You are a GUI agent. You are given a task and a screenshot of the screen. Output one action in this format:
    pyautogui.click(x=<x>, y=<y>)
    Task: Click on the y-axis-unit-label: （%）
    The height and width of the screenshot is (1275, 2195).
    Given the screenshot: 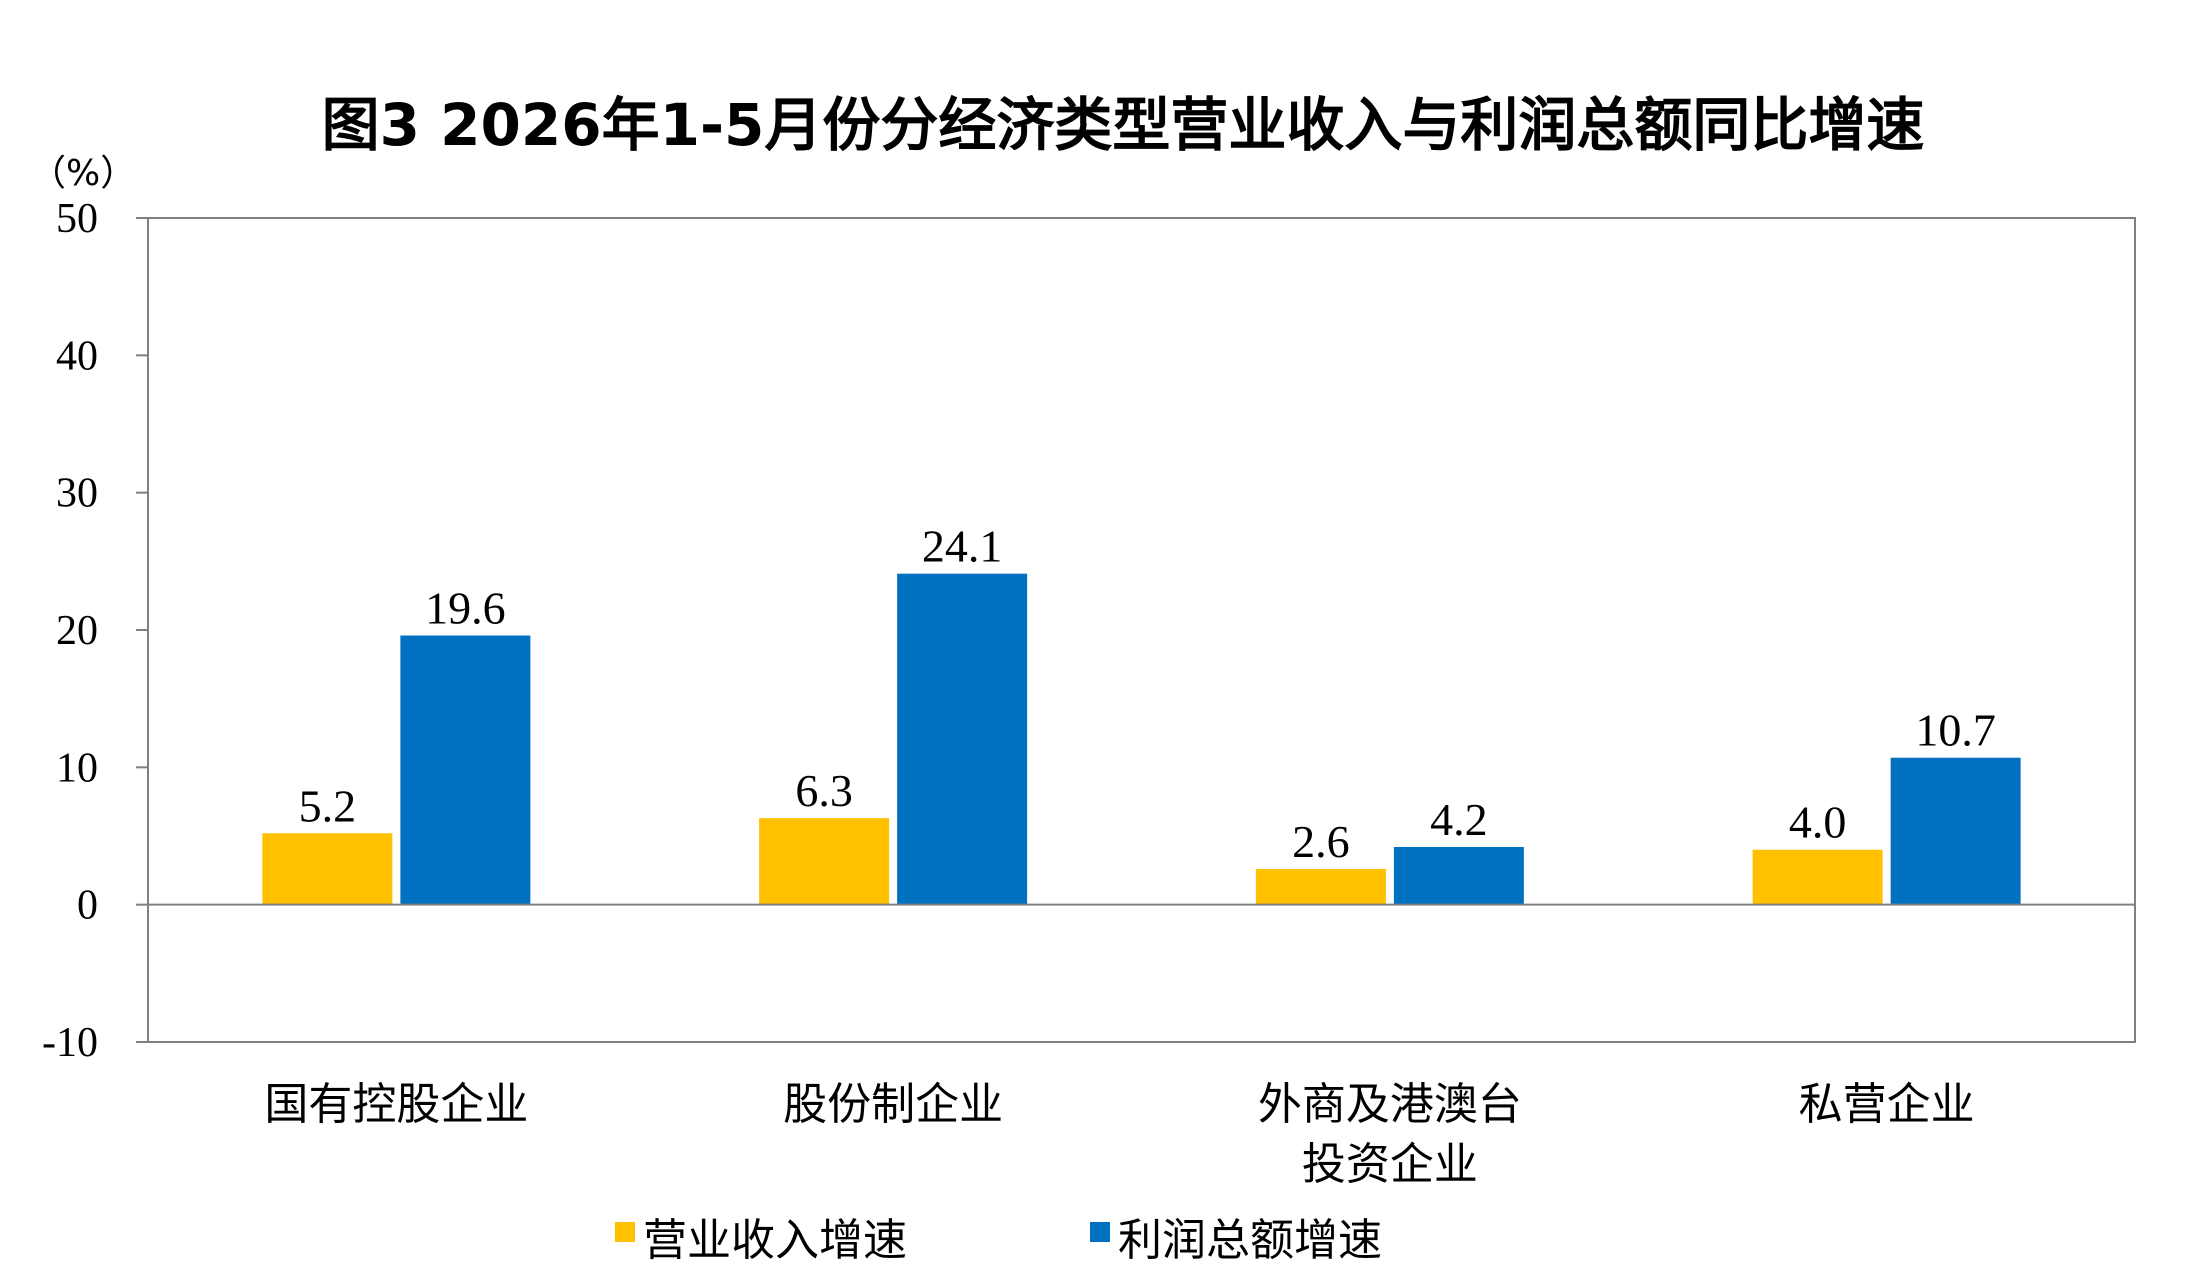 What is the action you would take?
    pyautogui.click(x=83, y=173)
    